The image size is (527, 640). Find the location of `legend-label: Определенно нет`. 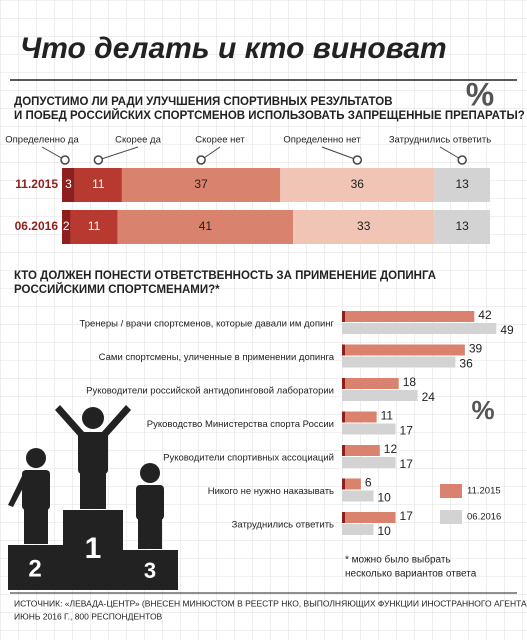

legend-label: Определенно нет is located at coordinates (322, 140).